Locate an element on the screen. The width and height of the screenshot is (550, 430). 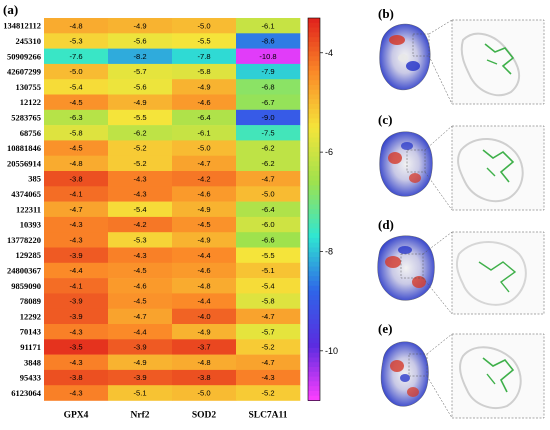
row-label: 122311 is located at coordinates (28, 209).